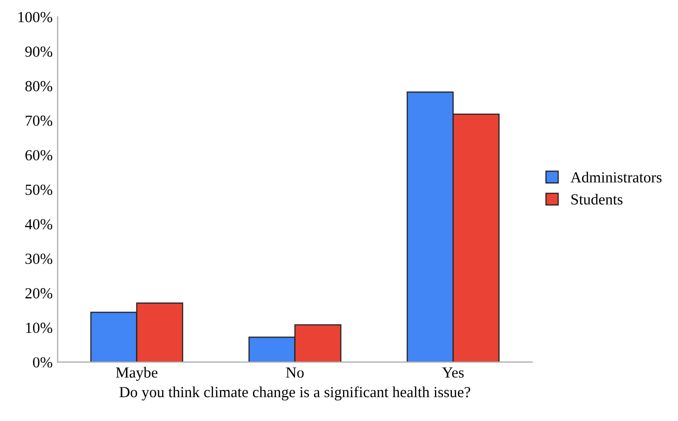 The width and height of the screenshot is (678, 421). Describe the element at coordinates (295, 373) in the screenshot. I see `x-tick-label: No` at that location.